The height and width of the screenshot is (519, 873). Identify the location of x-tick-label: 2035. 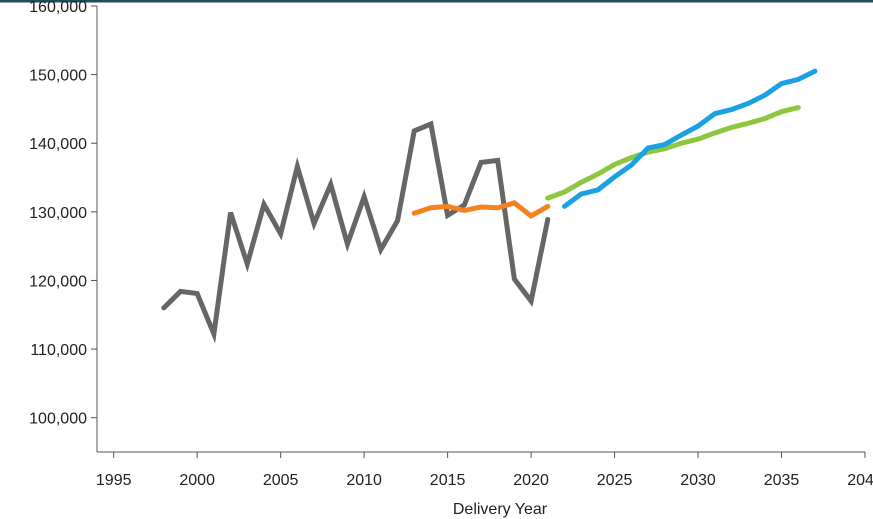
(782, 480).